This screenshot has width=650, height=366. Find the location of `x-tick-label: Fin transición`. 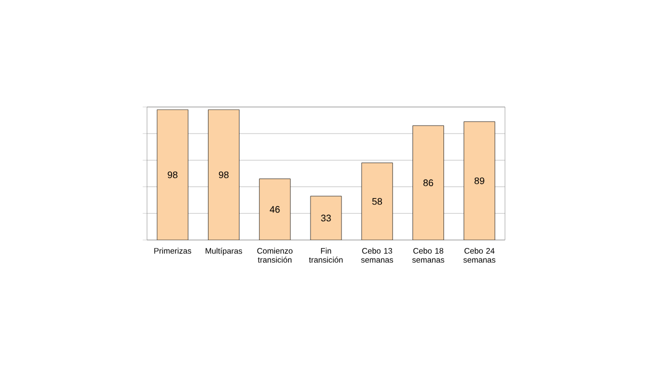

x-tick-label: Fin transición is located at coordinates (326, 255).